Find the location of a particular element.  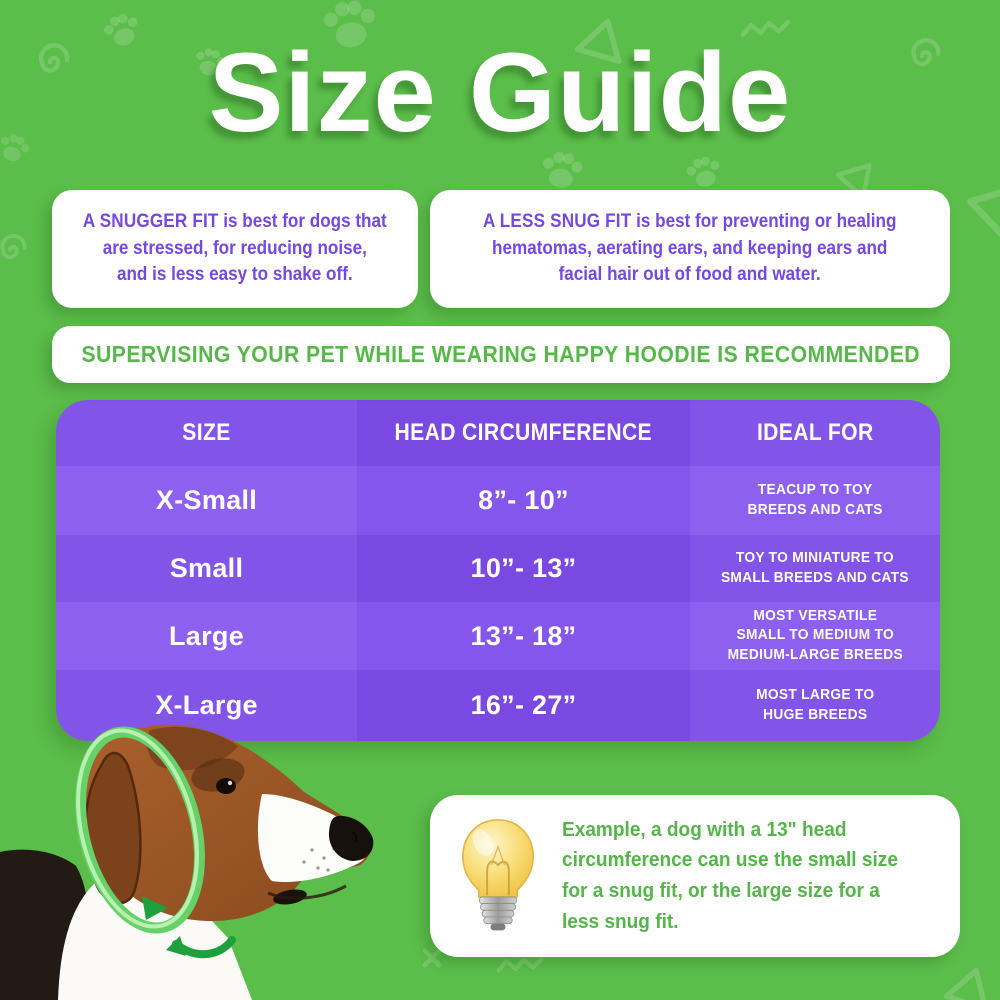

size-cell: X-Large is located at coordinates (206, 705).